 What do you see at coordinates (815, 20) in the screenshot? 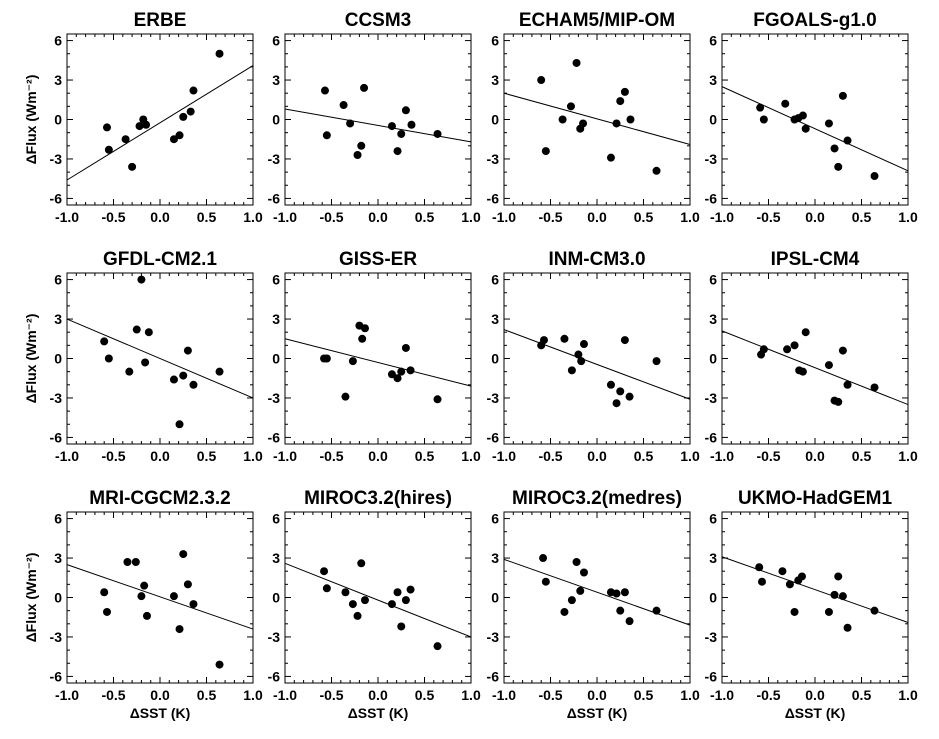
I see `panel-title: FGOALS-g1.0` at bounding box center [815, 20].